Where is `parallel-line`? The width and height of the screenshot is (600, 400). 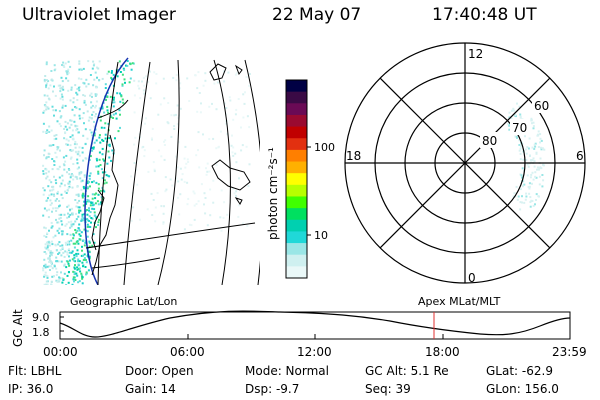 parallel-line is located at coordinates (170, 235).